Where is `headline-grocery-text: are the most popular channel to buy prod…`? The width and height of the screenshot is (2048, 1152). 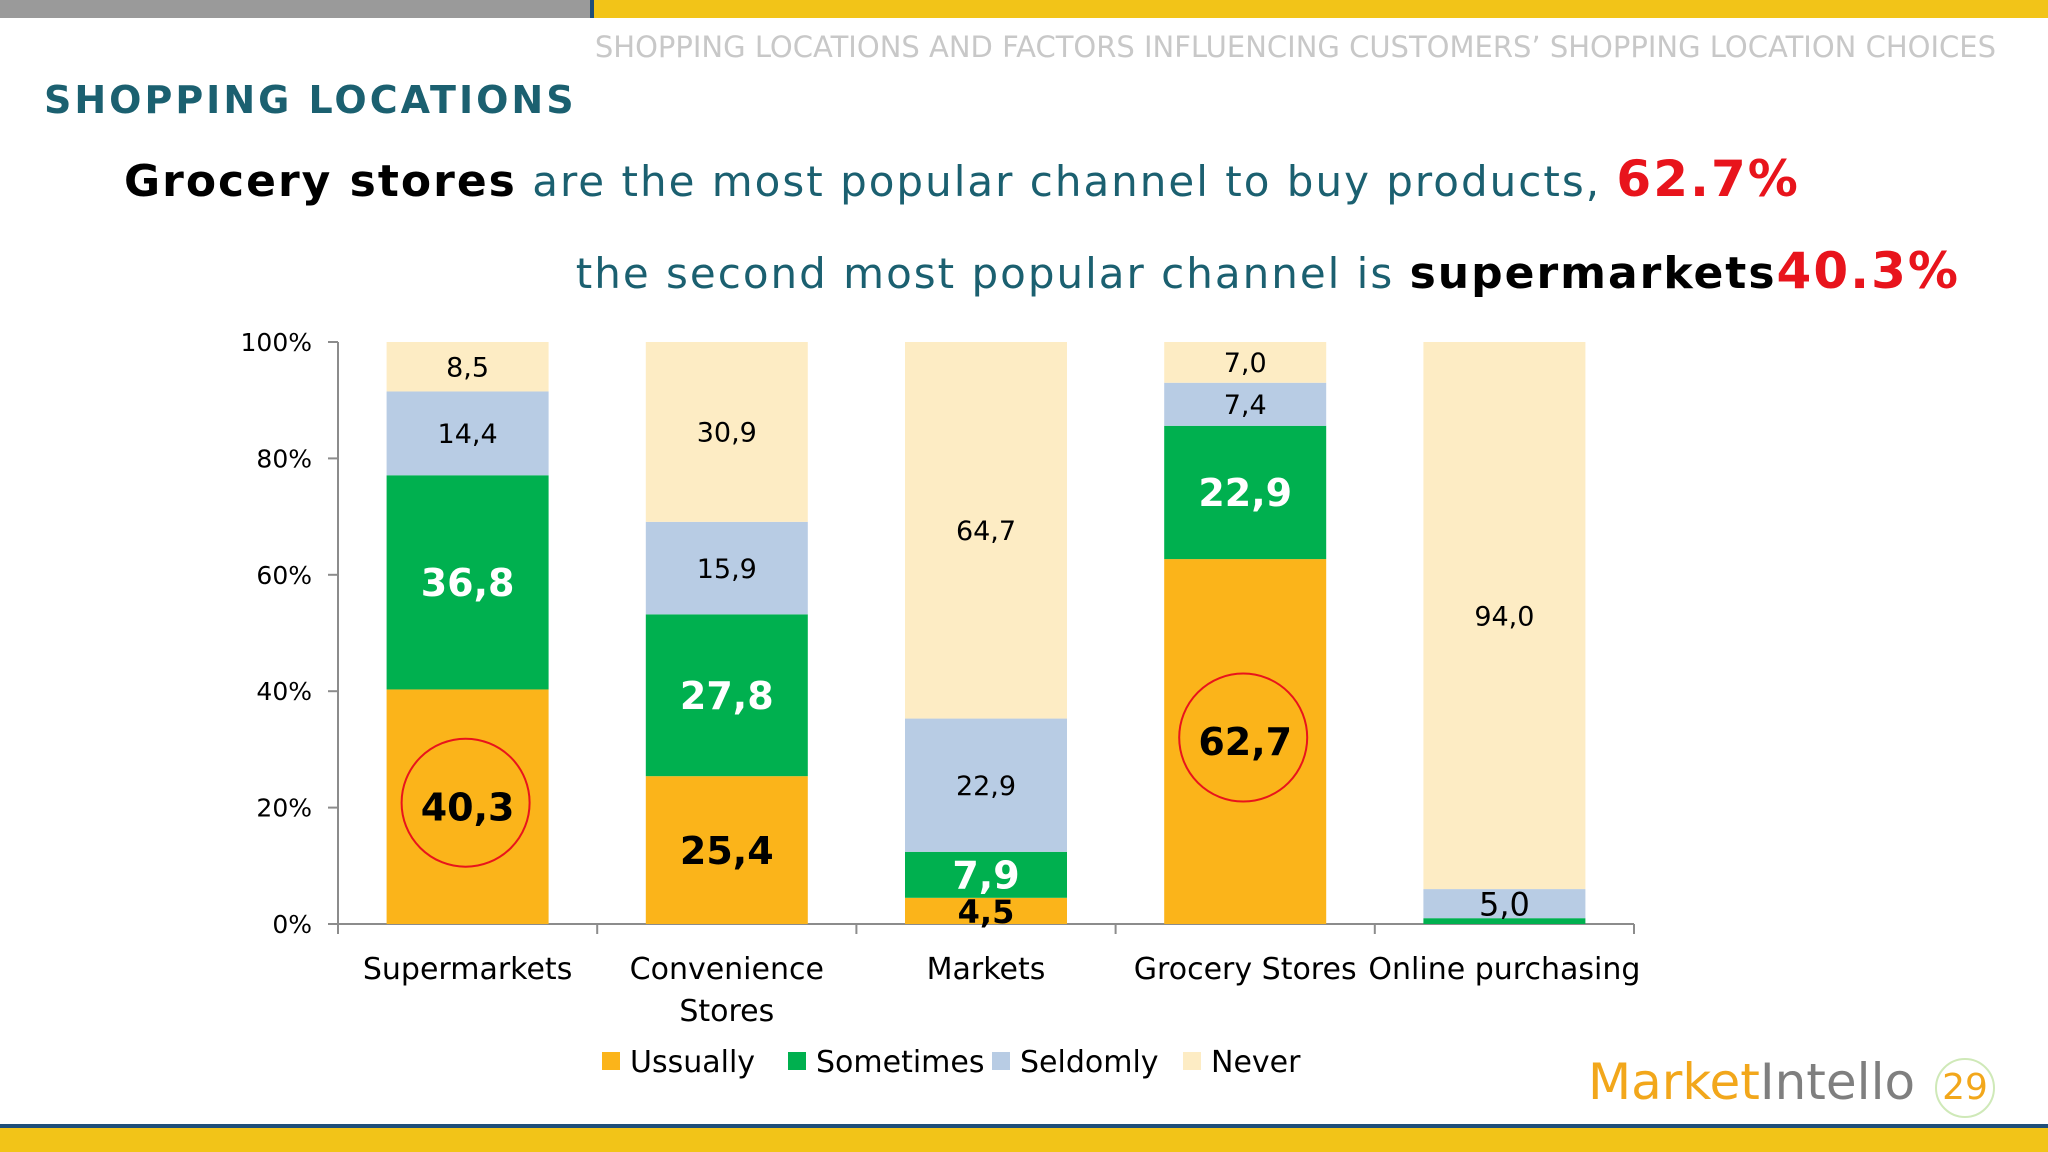
headline-grocery-text: are the most popular channel to buy prod… is located at coordinates (1066, 181).